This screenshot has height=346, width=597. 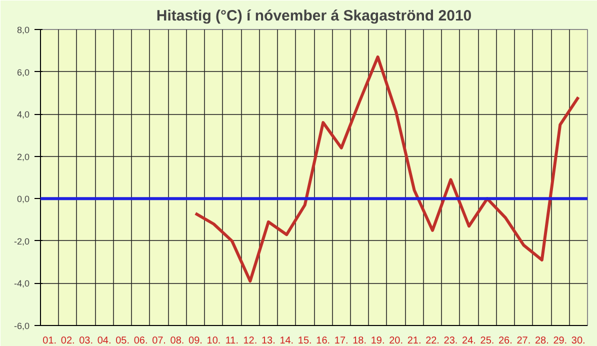 What do you see at coordinates (23, 30) in the screenshot?
I see `y-tick-label: 8,0` at bounding box center [23, 30].